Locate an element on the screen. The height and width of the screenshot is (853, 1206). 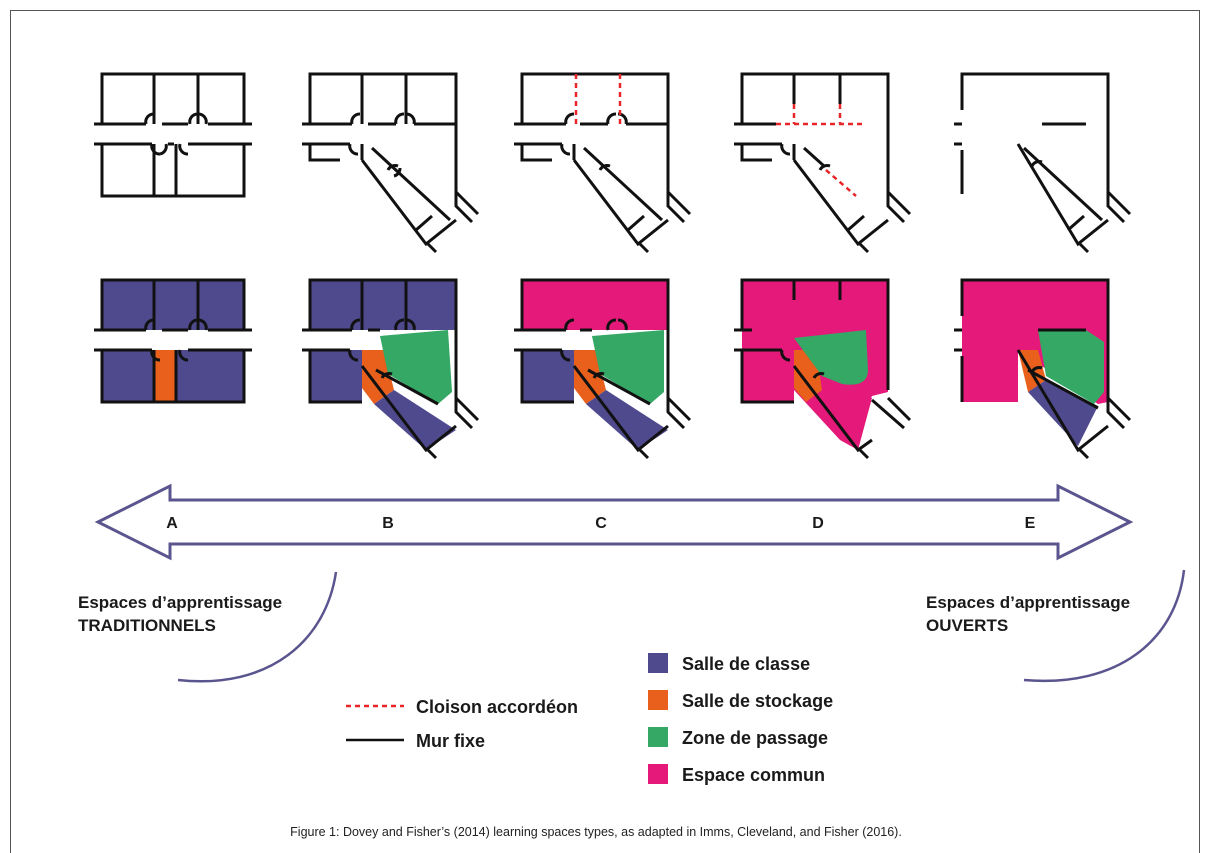
plan-e-walls is located at coordinates (1043, 163).